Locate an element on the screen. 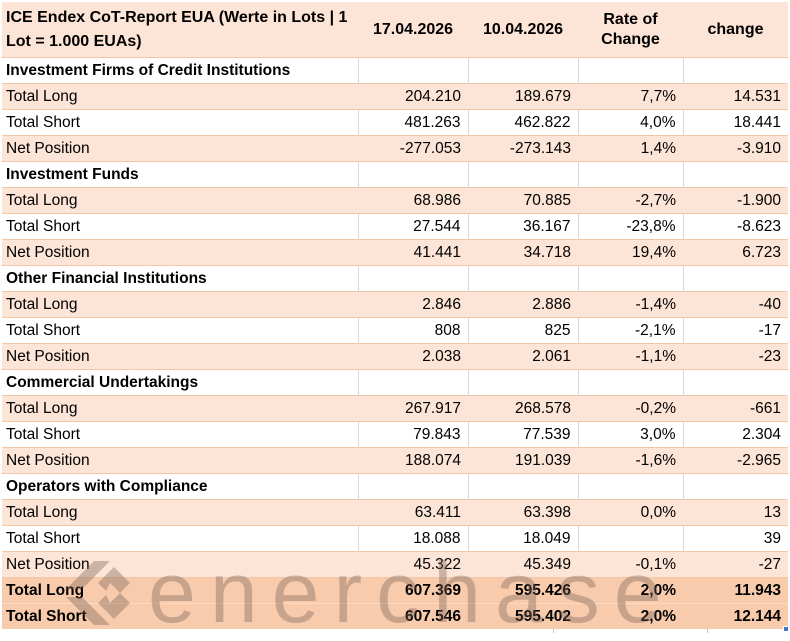  cell-rate-of-change: 4,0% is located at coordinates (630, 122).